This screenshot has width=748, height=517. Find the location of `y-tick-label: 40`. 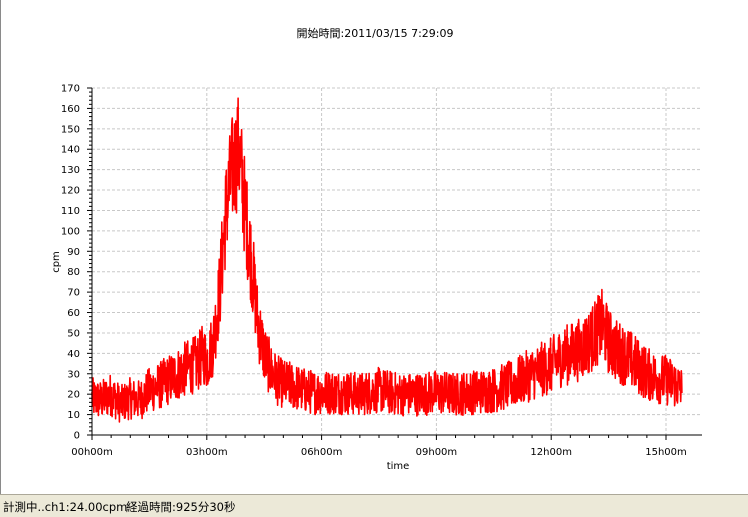

y-tick-label: 40 is located at coordinates (73, 354).